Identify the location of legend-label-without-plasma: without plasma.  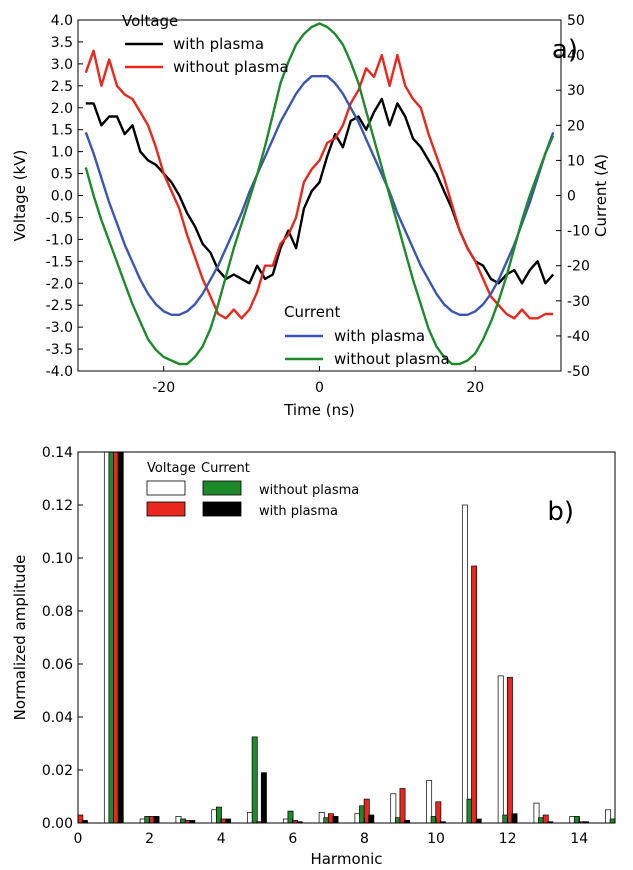
(309, 490).